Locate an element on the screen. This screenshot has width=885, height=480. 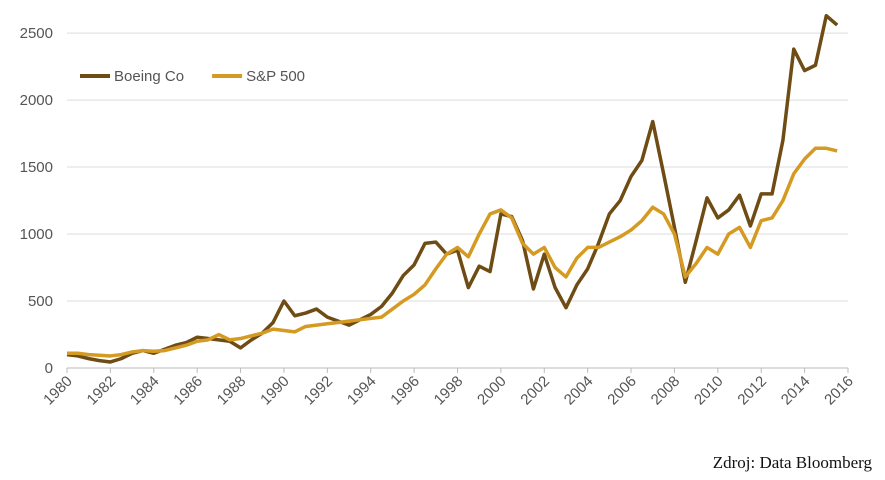
y-tick-label: 1500 is located at coordinates (36, 167).